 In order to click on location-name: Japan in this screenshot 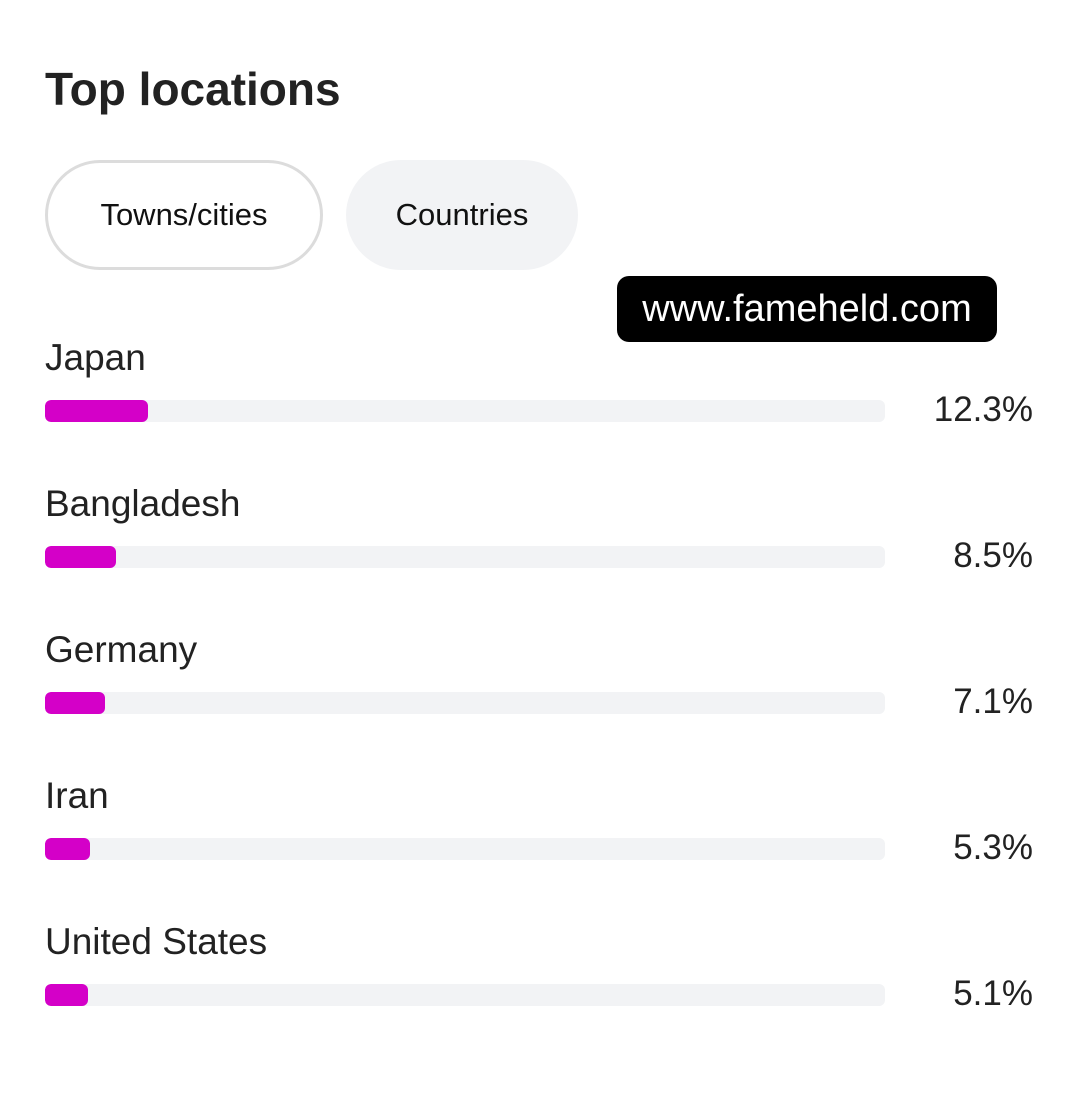, I will do `click(95, 357)`.